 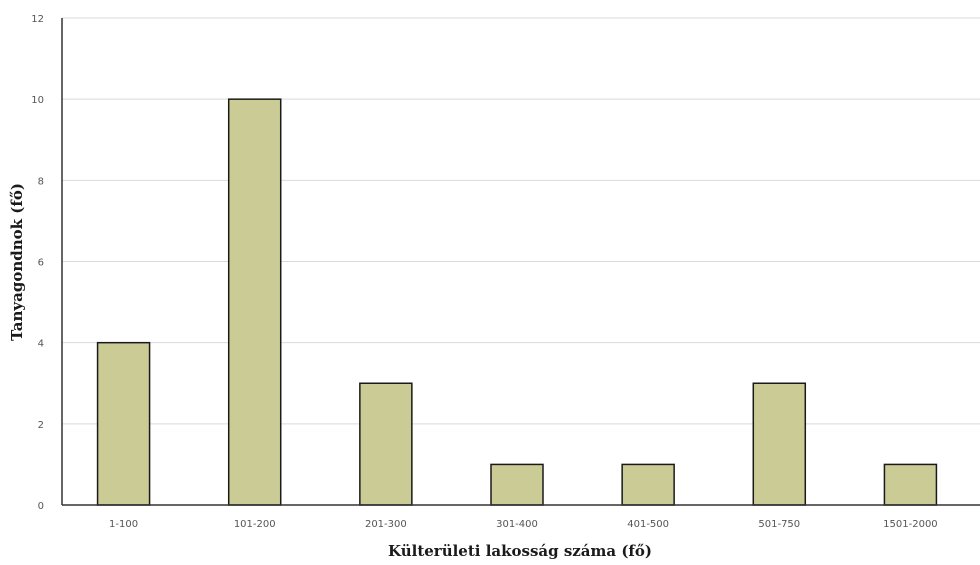 What do you see at coordinates (41, 181) in the screenshot?
I see `y-tick-label: 8` at bounding box center [41, 181].